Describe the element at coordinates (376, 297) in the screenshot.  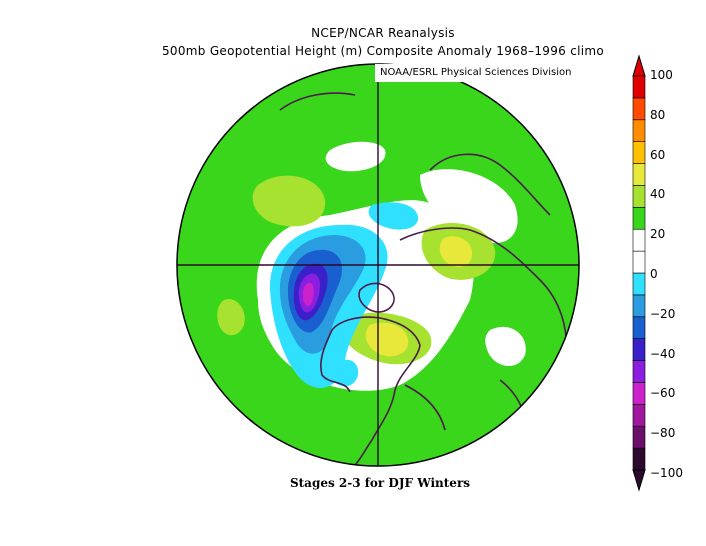
I see `greenland-outline` at that location.